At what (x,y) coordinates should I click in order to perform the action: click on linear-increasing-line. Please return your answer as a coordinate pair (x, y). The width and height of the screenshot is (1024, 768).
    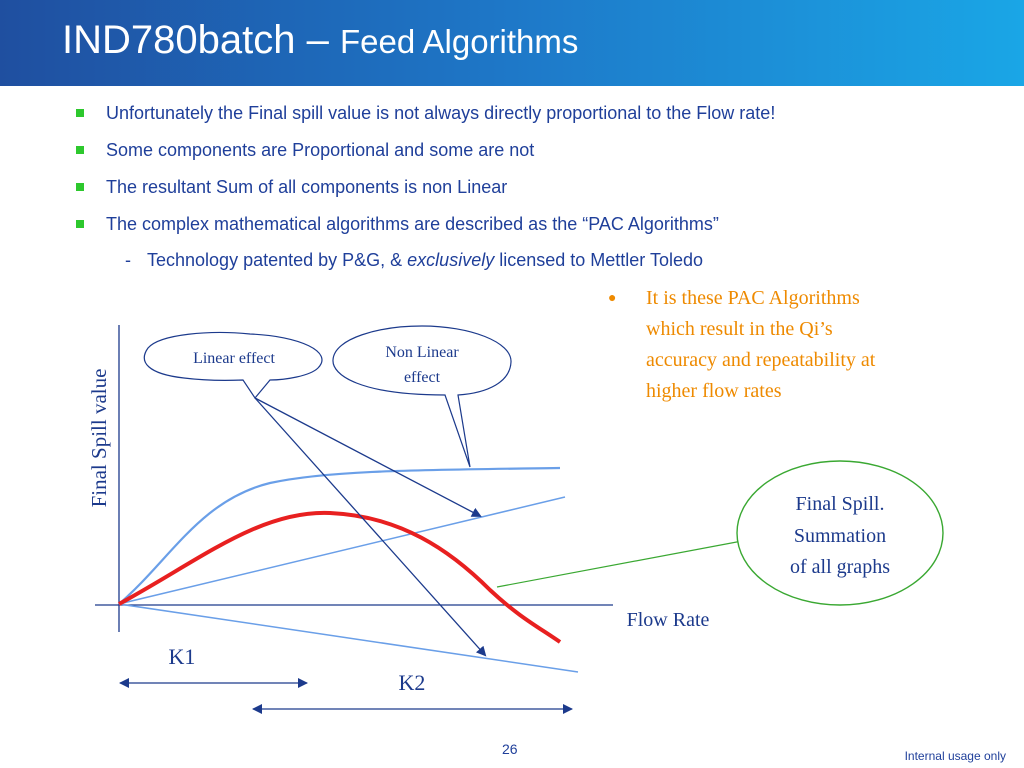
    Looking at the image, I should click on (342, 550).